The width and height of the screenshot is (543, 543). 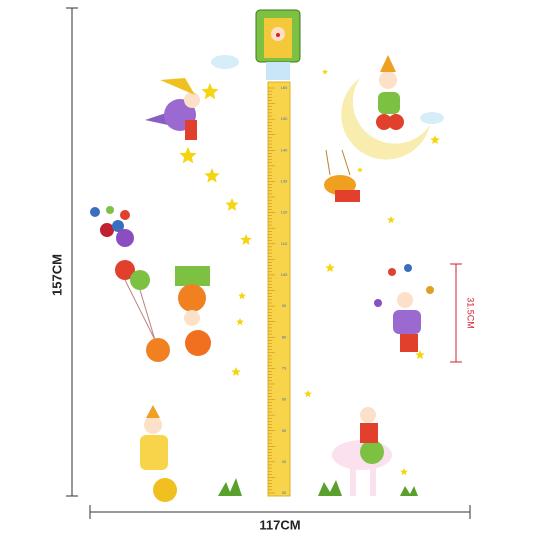 What do you see at coordinates (284, 243) in the screenshot?
I see `ruler-label: 110` at bounding box center [284, 243].